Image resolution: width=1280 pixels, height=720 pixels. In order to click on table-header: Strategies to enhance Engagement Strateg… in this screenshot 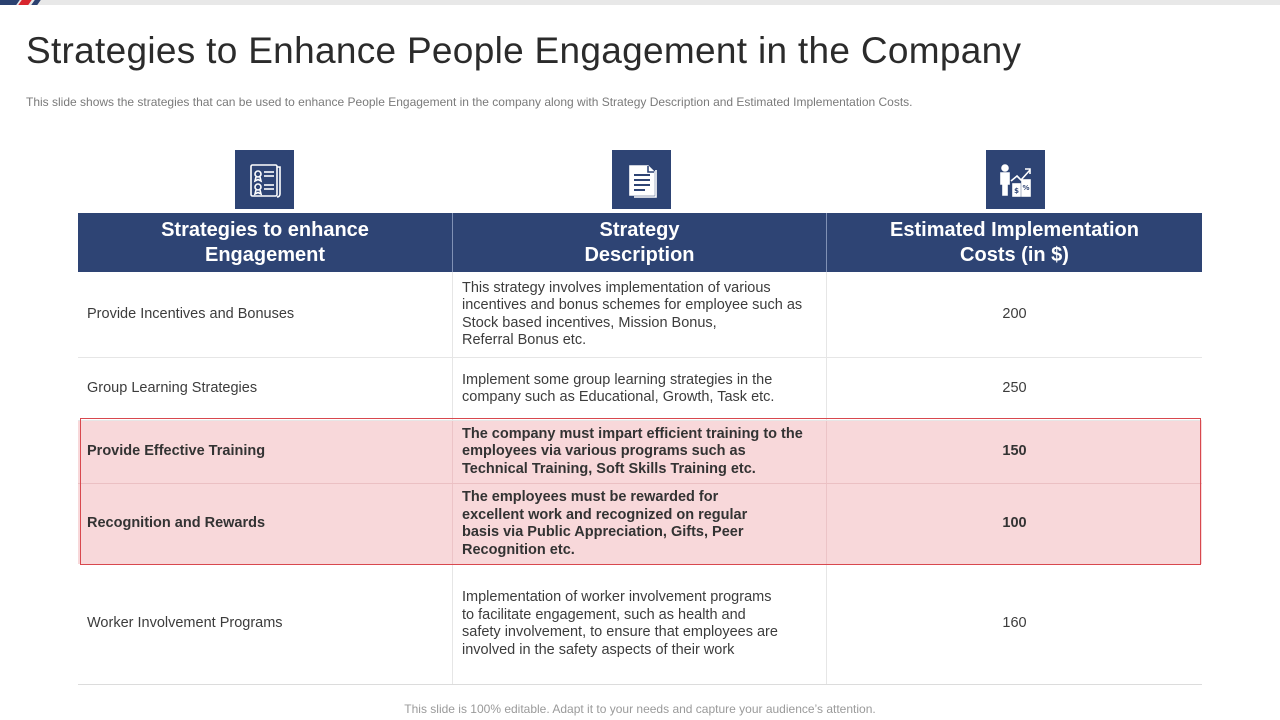, I will do `click(640, 242)`.